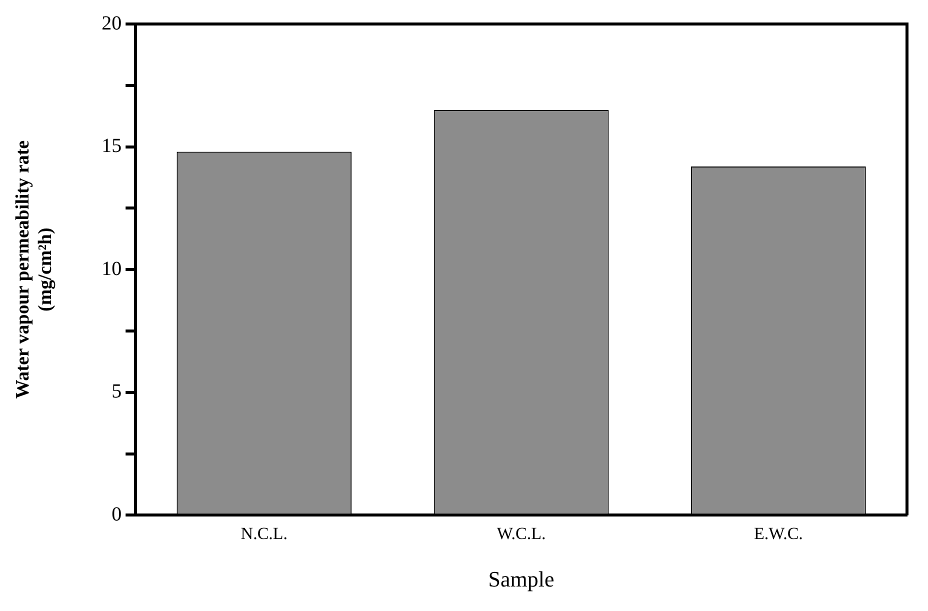 The width and height of the screenshot is (928, 611). Describe the element at coordinates (112, 146) in the screenshot. I see `y-tick-label: 15` at that location.